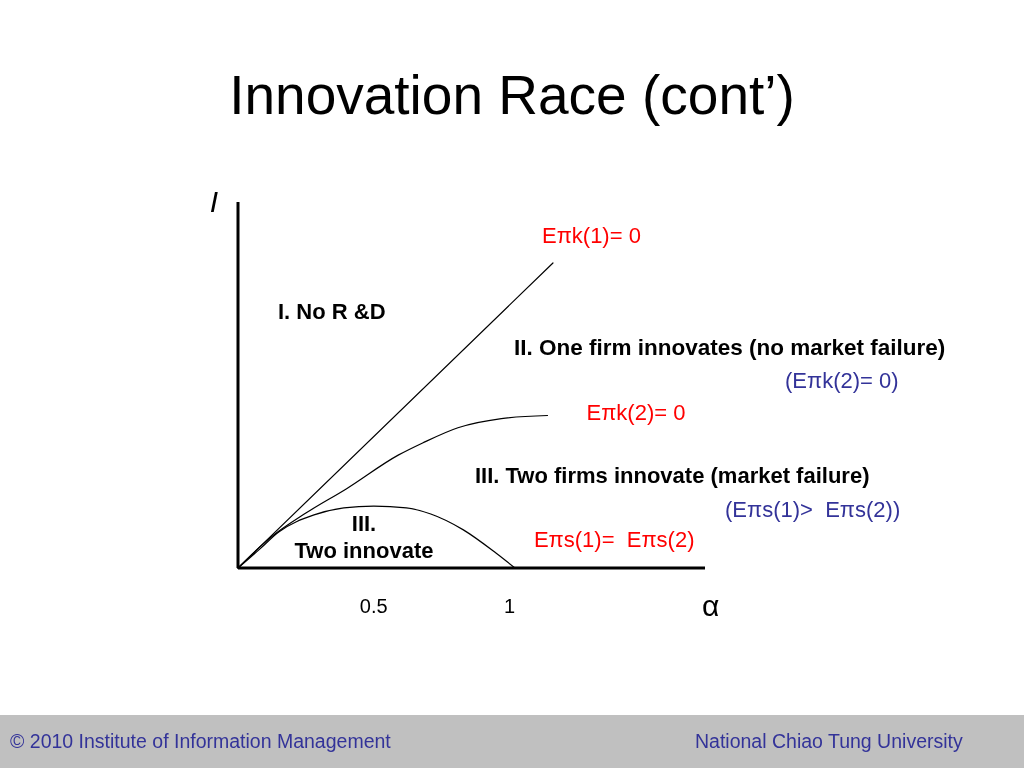  Describe the element at coordinates (829, 741) in the screenshot. I see `text: National Chiao Tung University` at that location.